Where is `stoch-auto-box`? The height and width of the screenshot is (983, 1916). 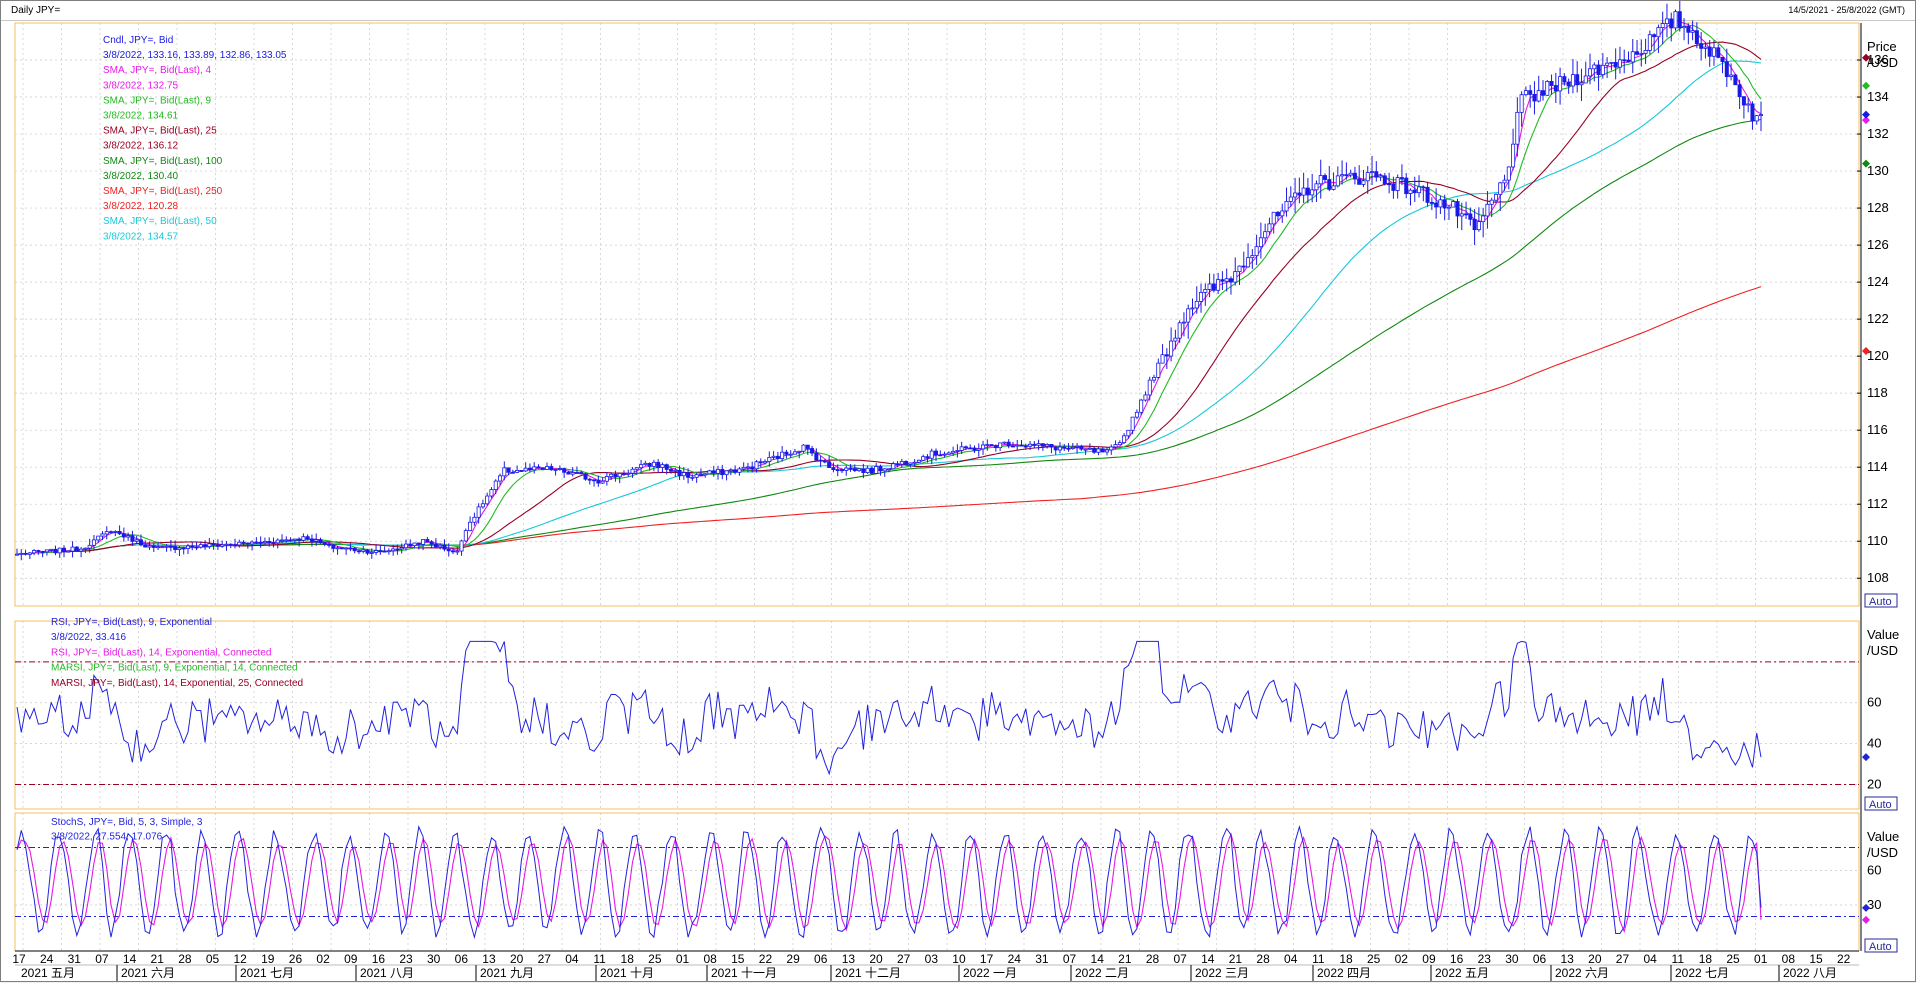
stoch-auto-box is located at coordinates (1881, 945).